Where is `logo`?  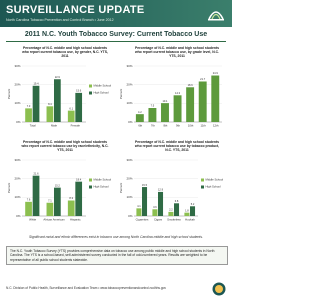
logo is located at coordinates (216, 16).